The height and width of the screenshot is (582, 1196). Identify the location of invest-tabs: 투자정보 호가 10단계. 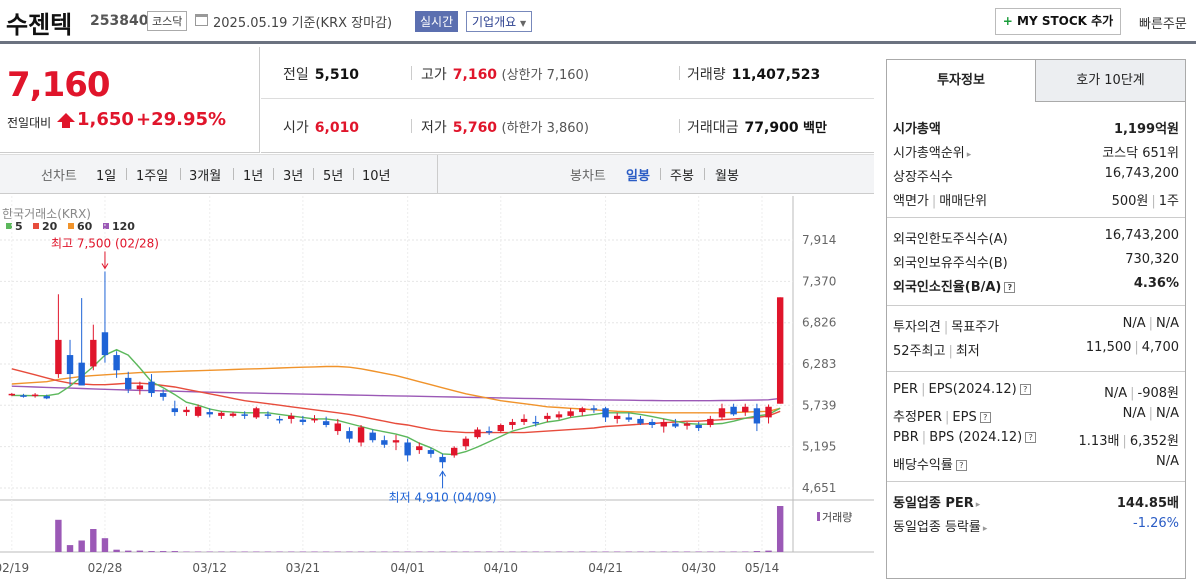
(1036, 81).